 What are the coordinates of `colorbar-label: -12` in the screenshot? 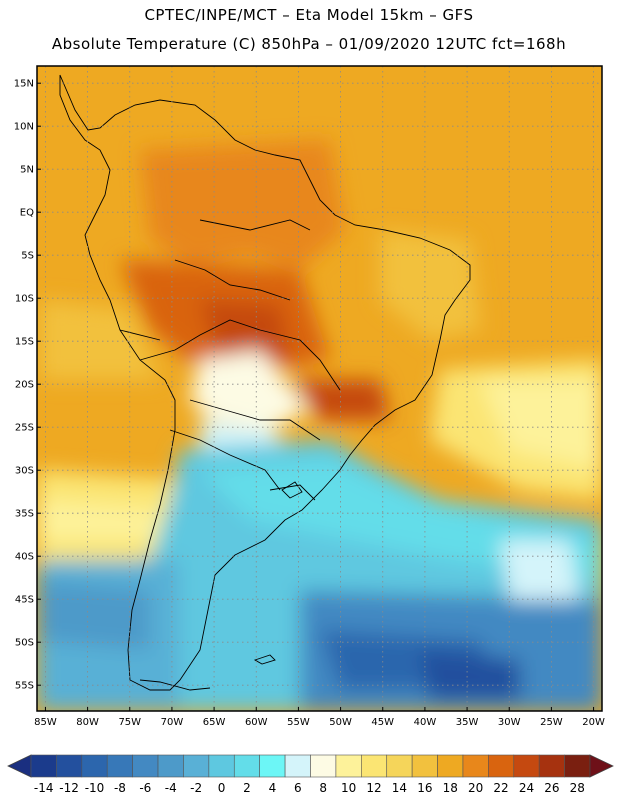 It's located at (69, 788).